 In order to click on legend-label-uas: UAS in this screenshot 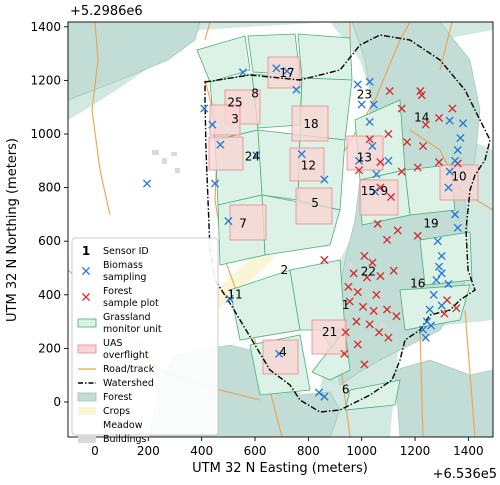, I will do `click(112, 343)`.